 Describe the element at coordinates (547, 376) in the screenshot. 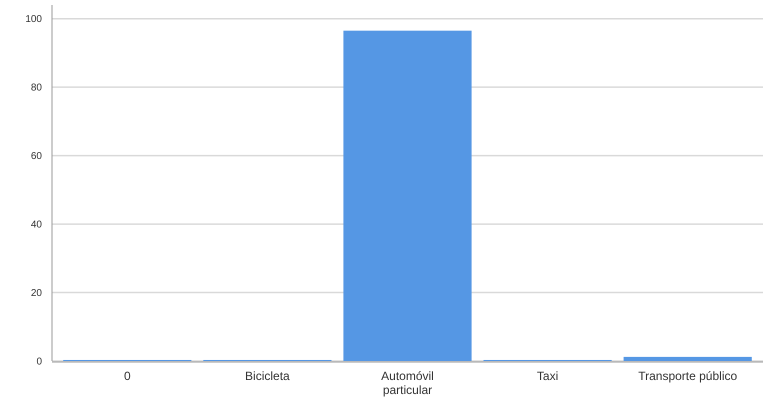

I see `x-tick-label: Taxi` at that location.